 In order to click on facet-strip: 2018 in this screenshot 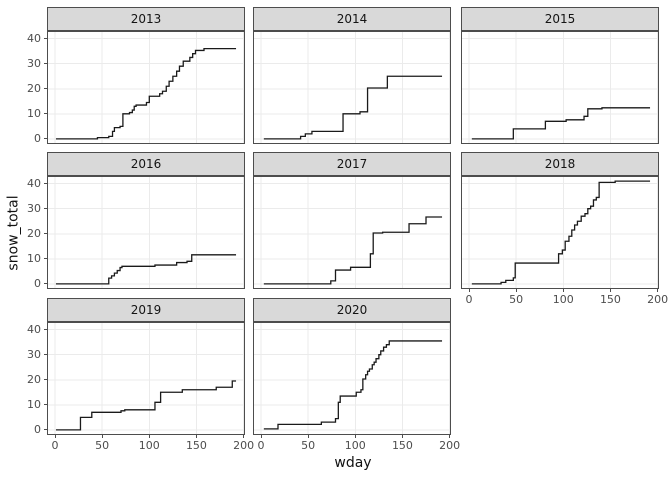, I will do `click(560, 164)`.